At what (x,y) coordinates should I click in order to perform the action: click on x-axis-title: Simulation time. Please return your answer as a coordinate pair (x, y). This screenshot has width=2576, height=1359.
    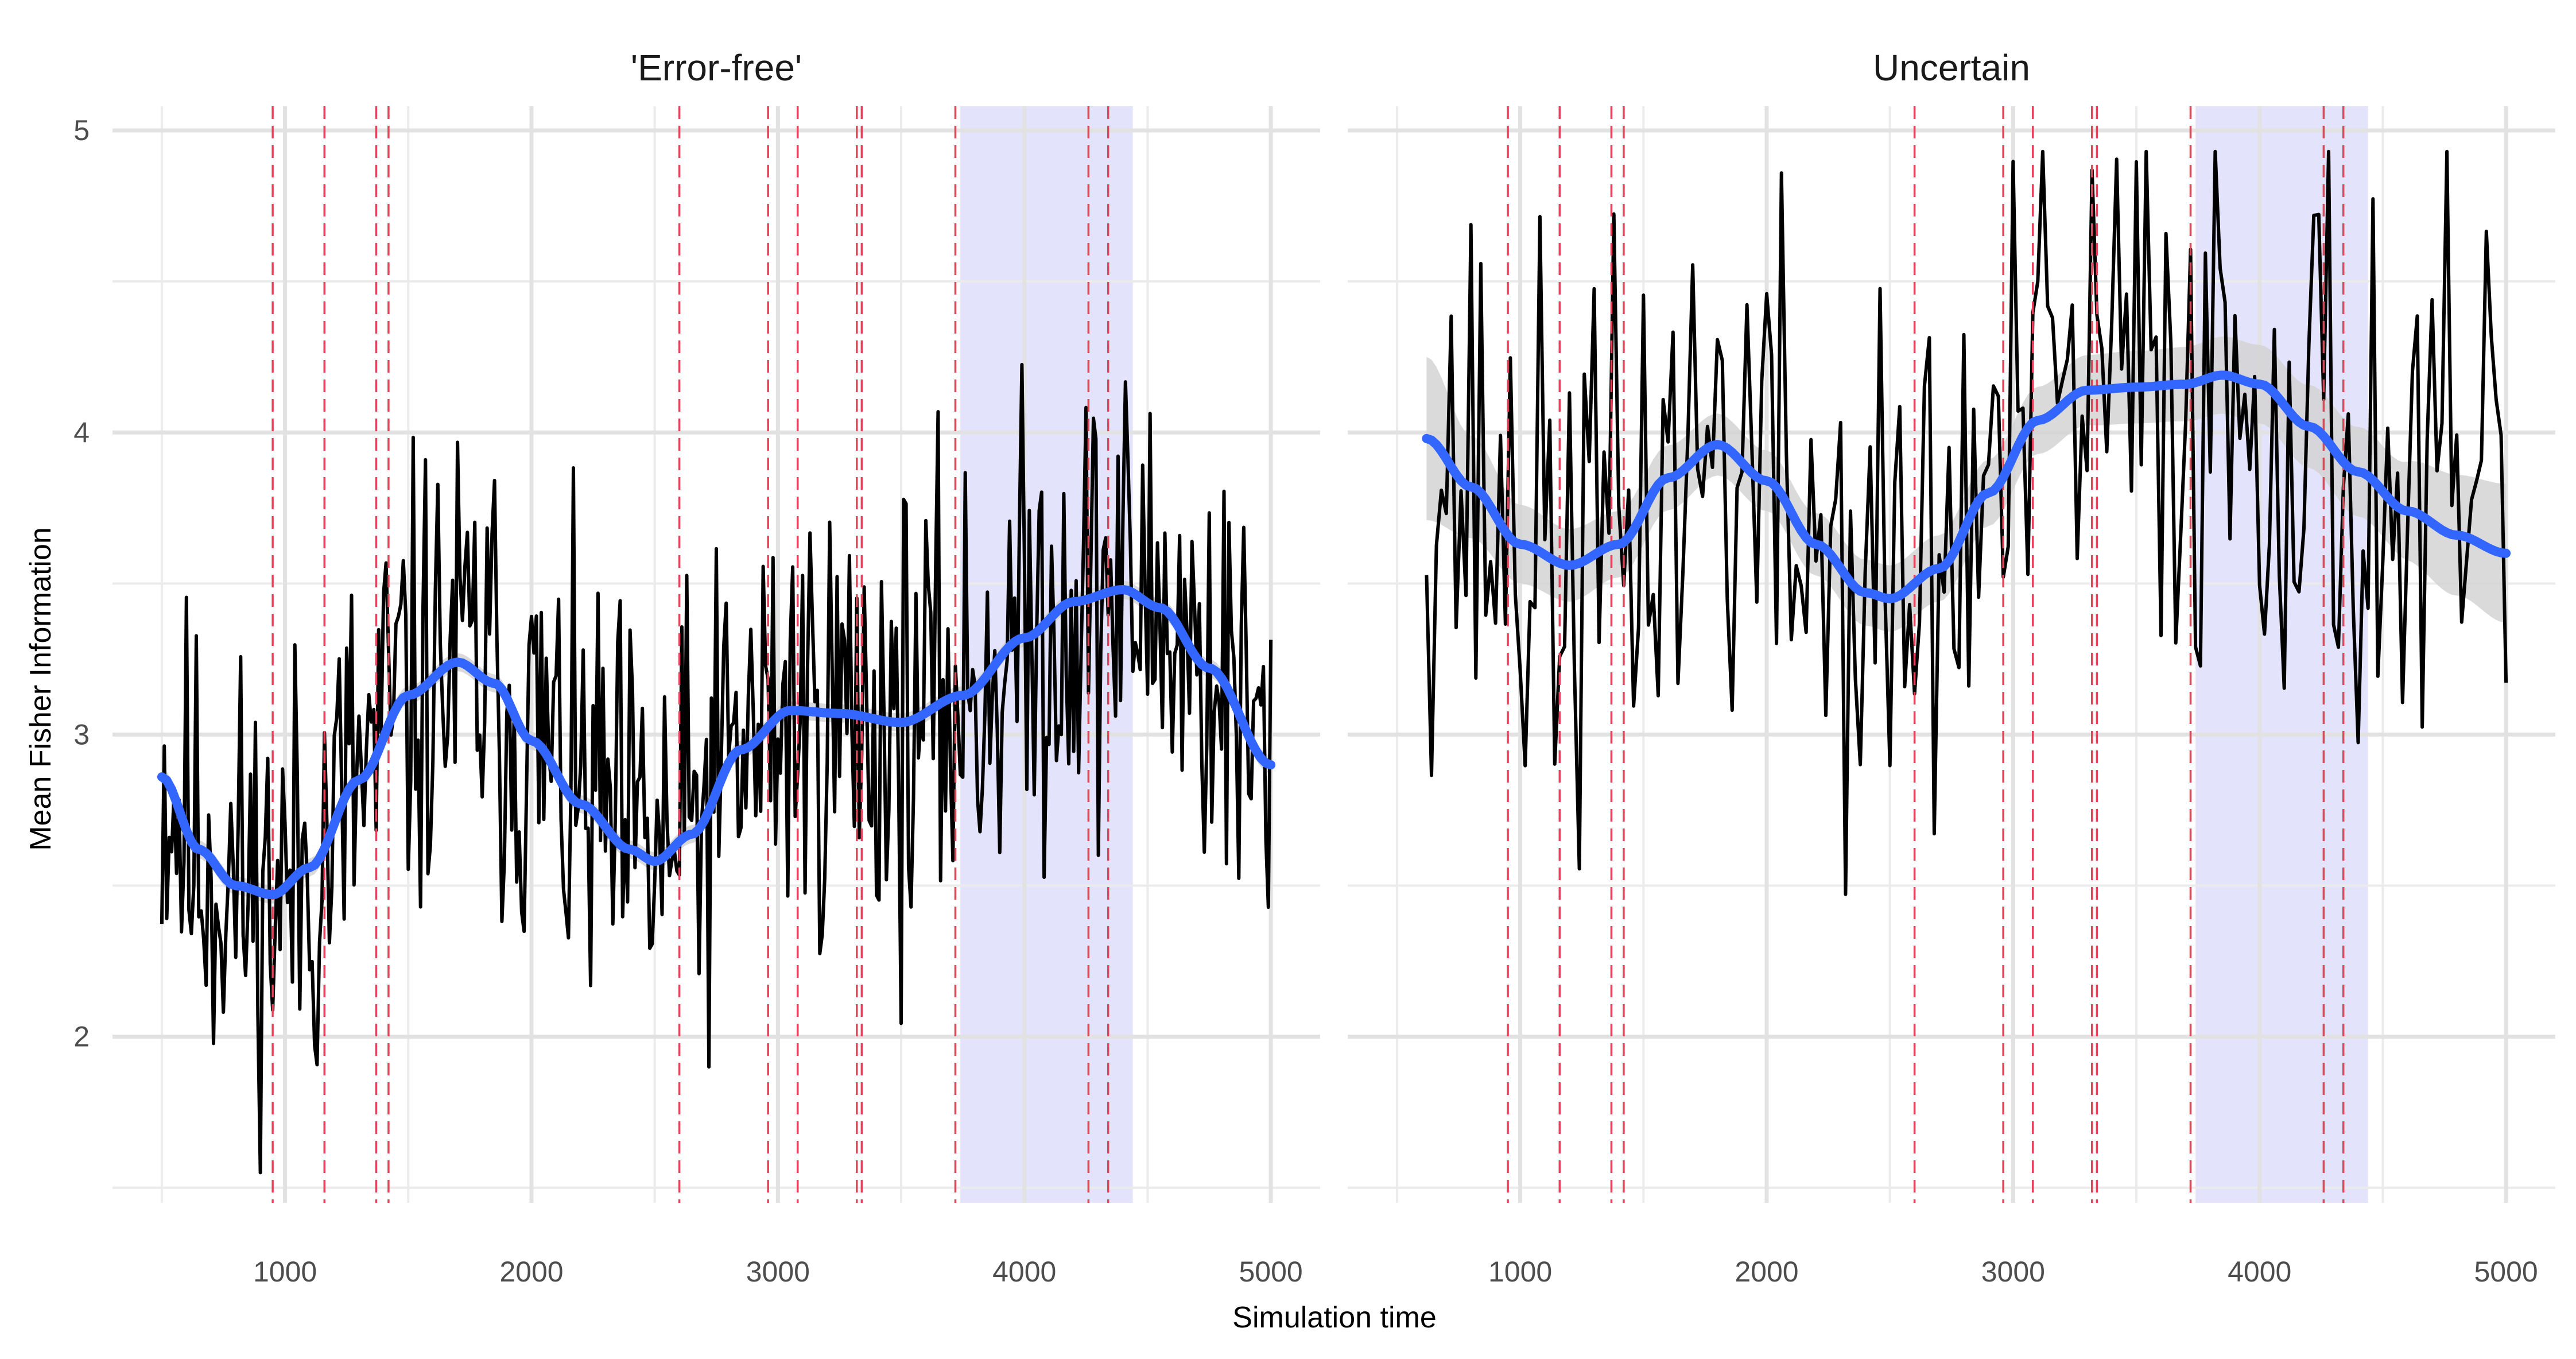
    Looking at the image, I should click on (1334, 1318).